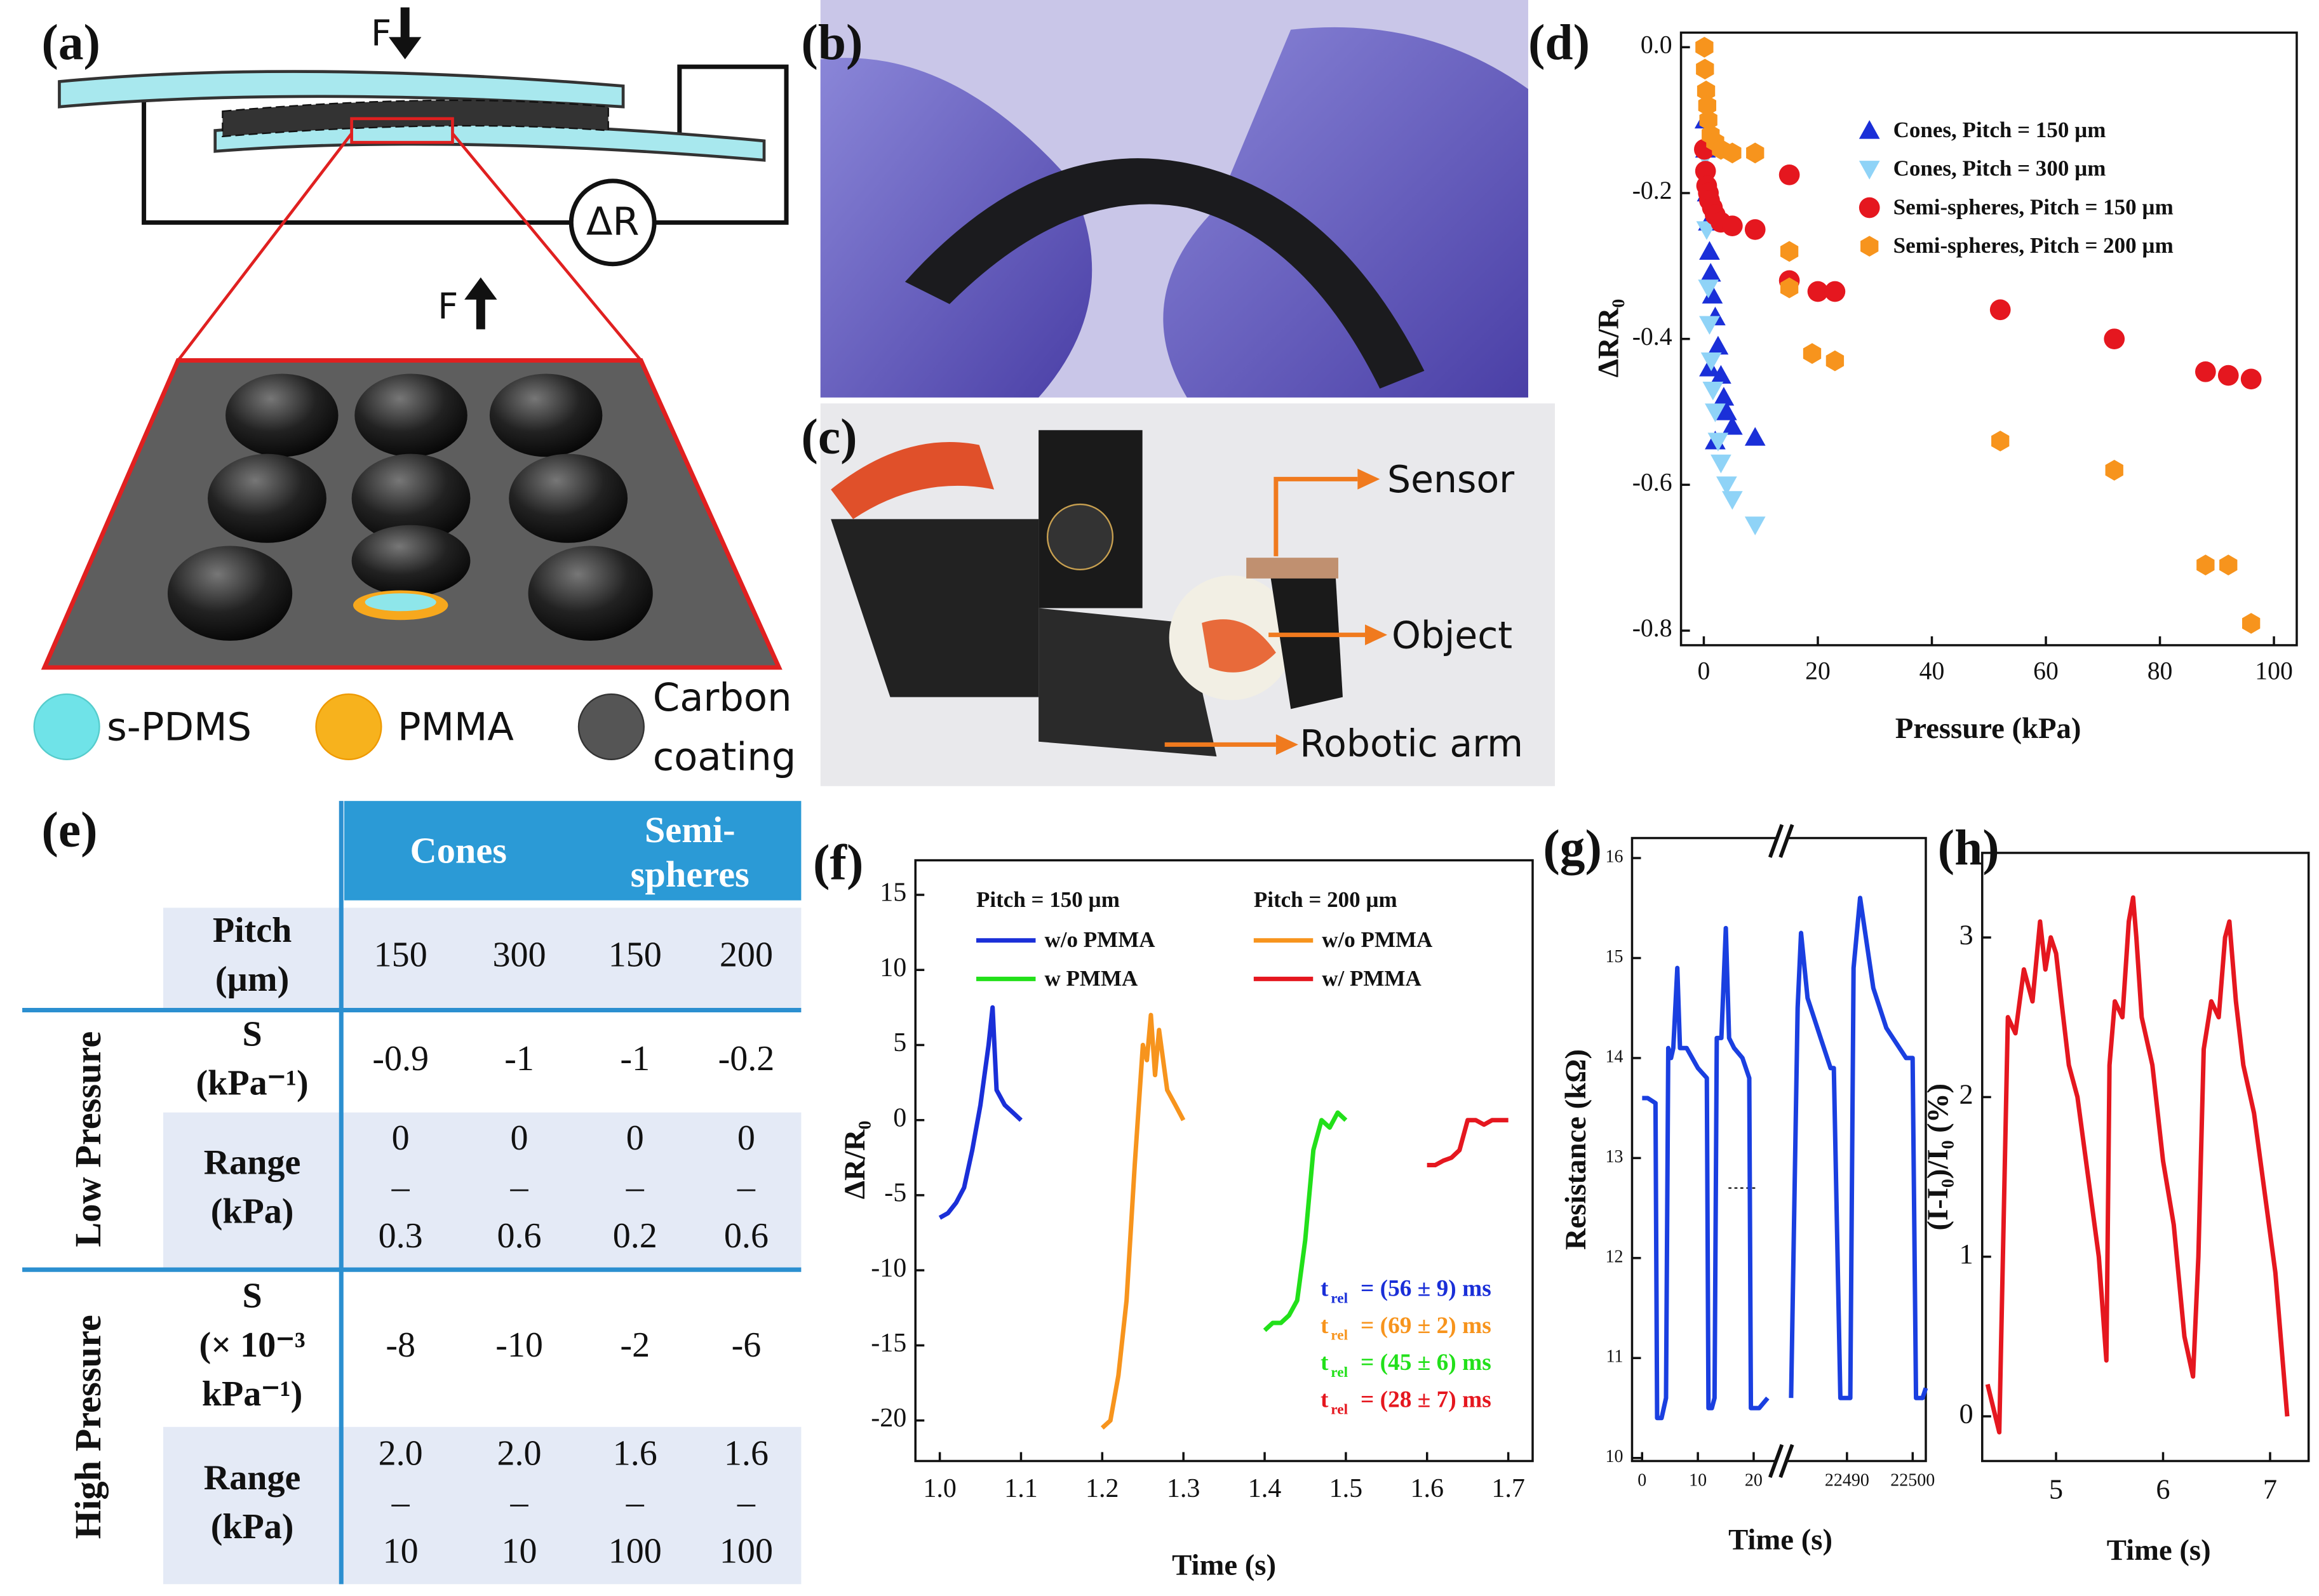 This screenshot has width=2319, height=1596. Describe the element at coordinates (179, 728) in the screenshot. I see `legend-label: s-PDMS` at that location.